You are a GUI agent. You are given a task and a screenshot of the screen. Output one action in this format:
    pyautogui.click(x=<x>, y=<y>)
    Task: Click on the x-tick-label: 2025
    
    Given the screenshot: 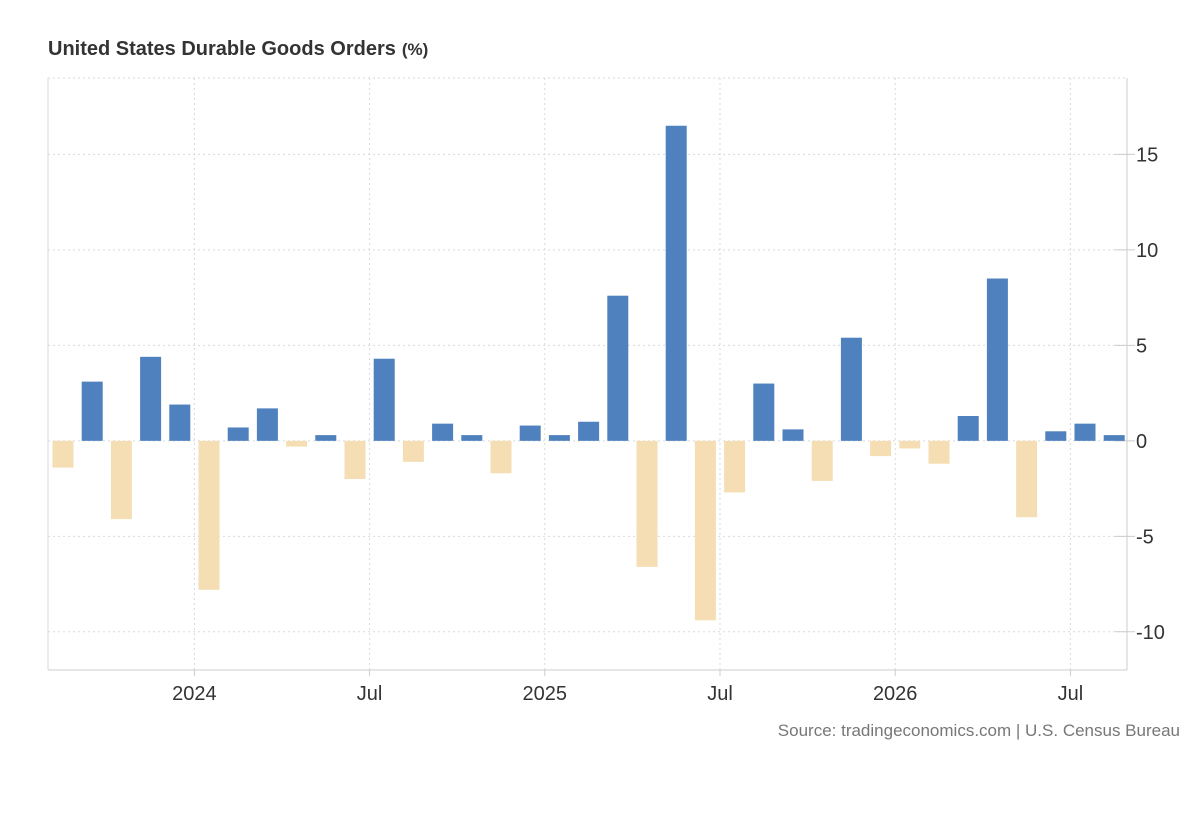 What is the action you would take?
    pyautogui.click(x=545, y=694)
    